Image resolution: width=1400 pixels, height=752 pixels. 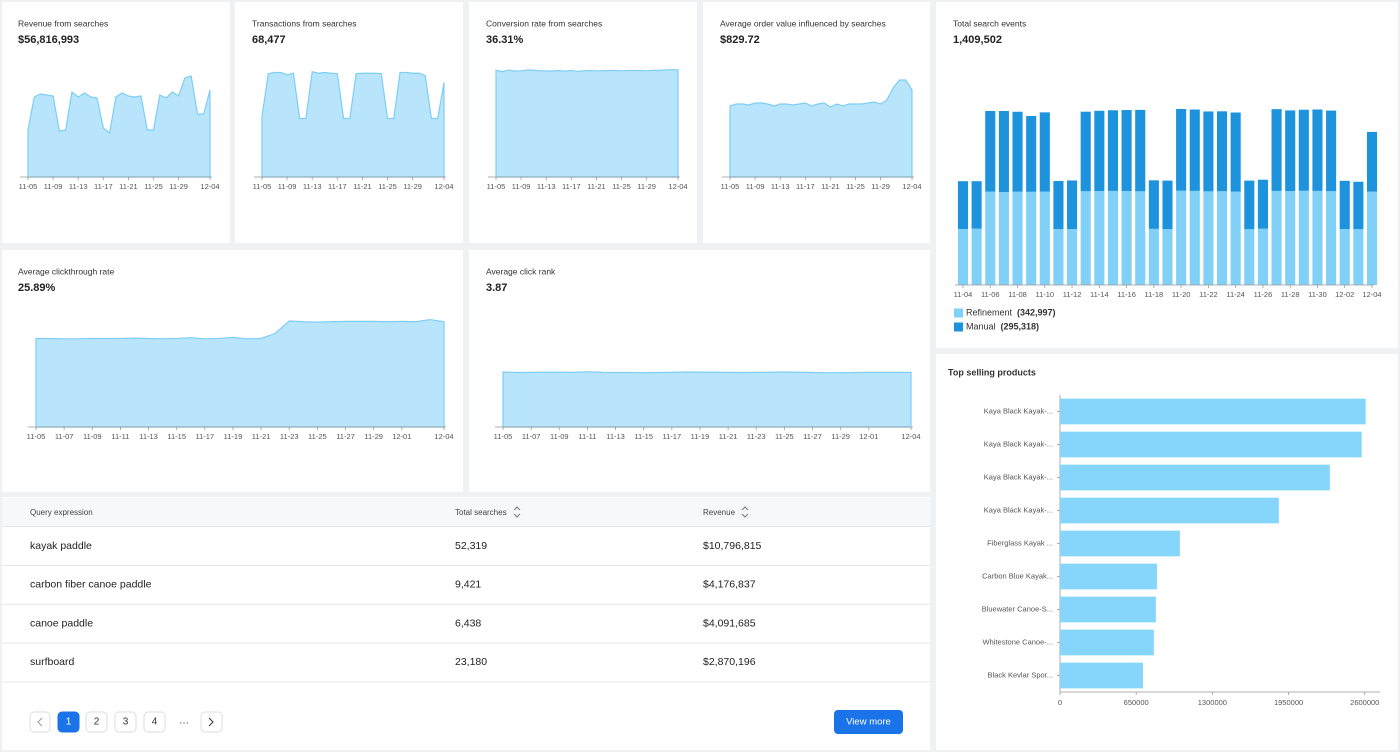 I want to click on x-tick-label: 11-11, so click(x=587, y=436).